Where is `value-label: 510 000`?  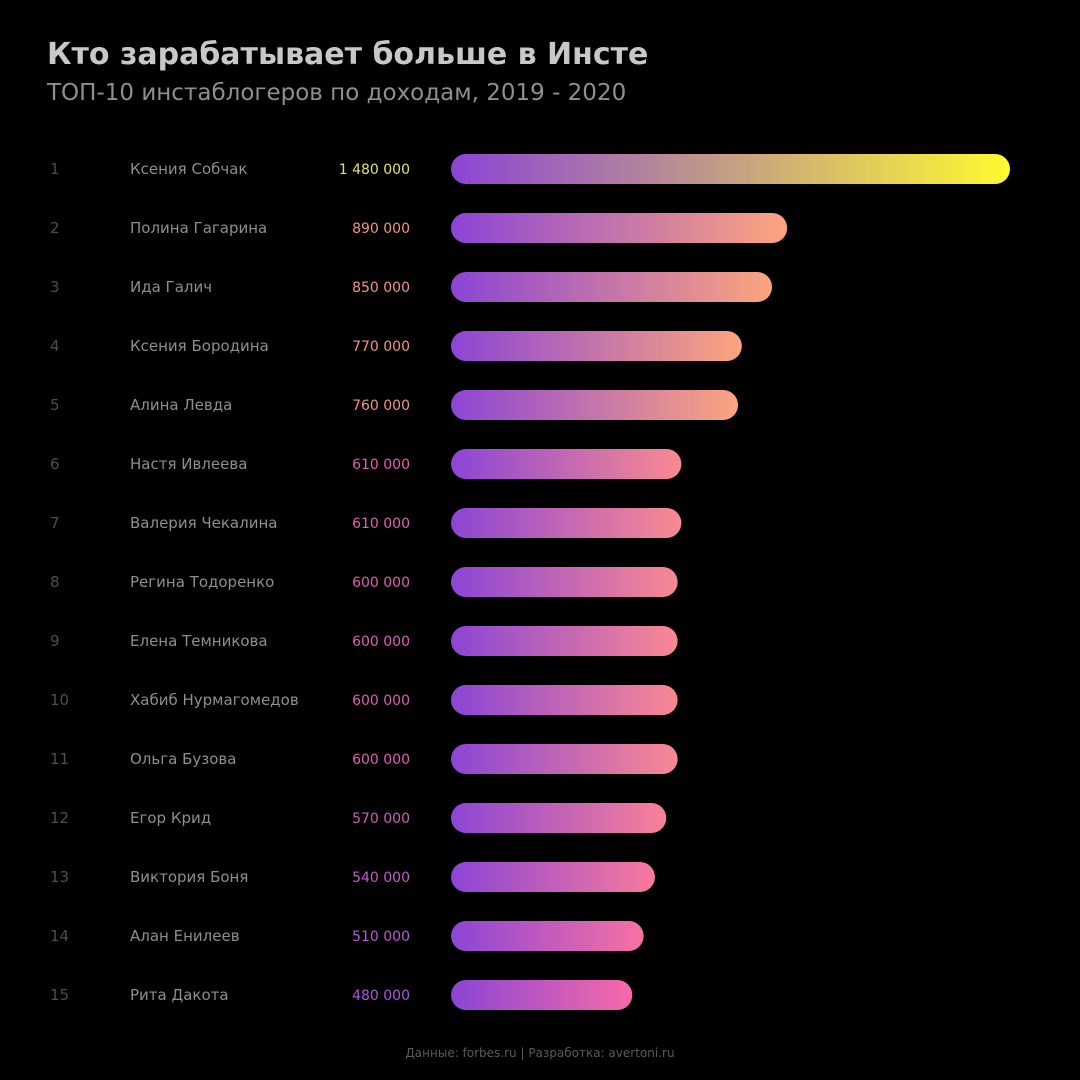
value-label: 510 000 is located at coordinates (381, 937).